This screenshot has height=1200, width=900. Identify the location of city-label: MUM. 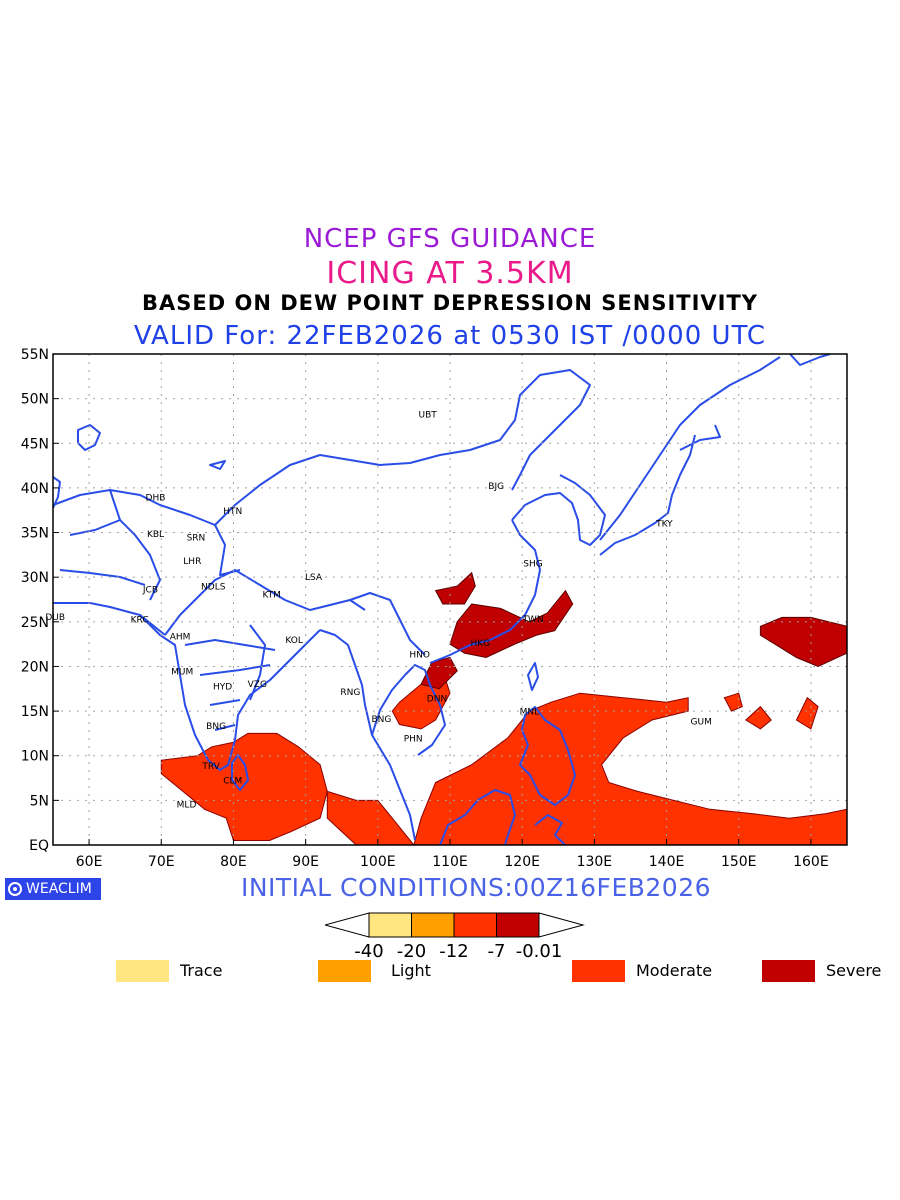
(182, 672).